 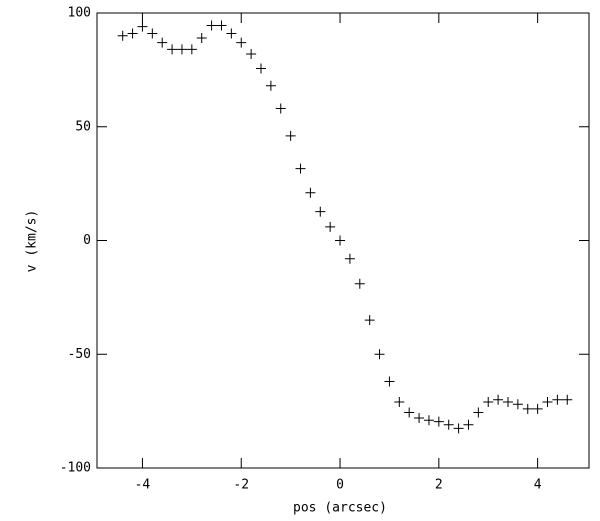 I want to click on y-axis-label: v (km/s), so click(x=32, y=241).